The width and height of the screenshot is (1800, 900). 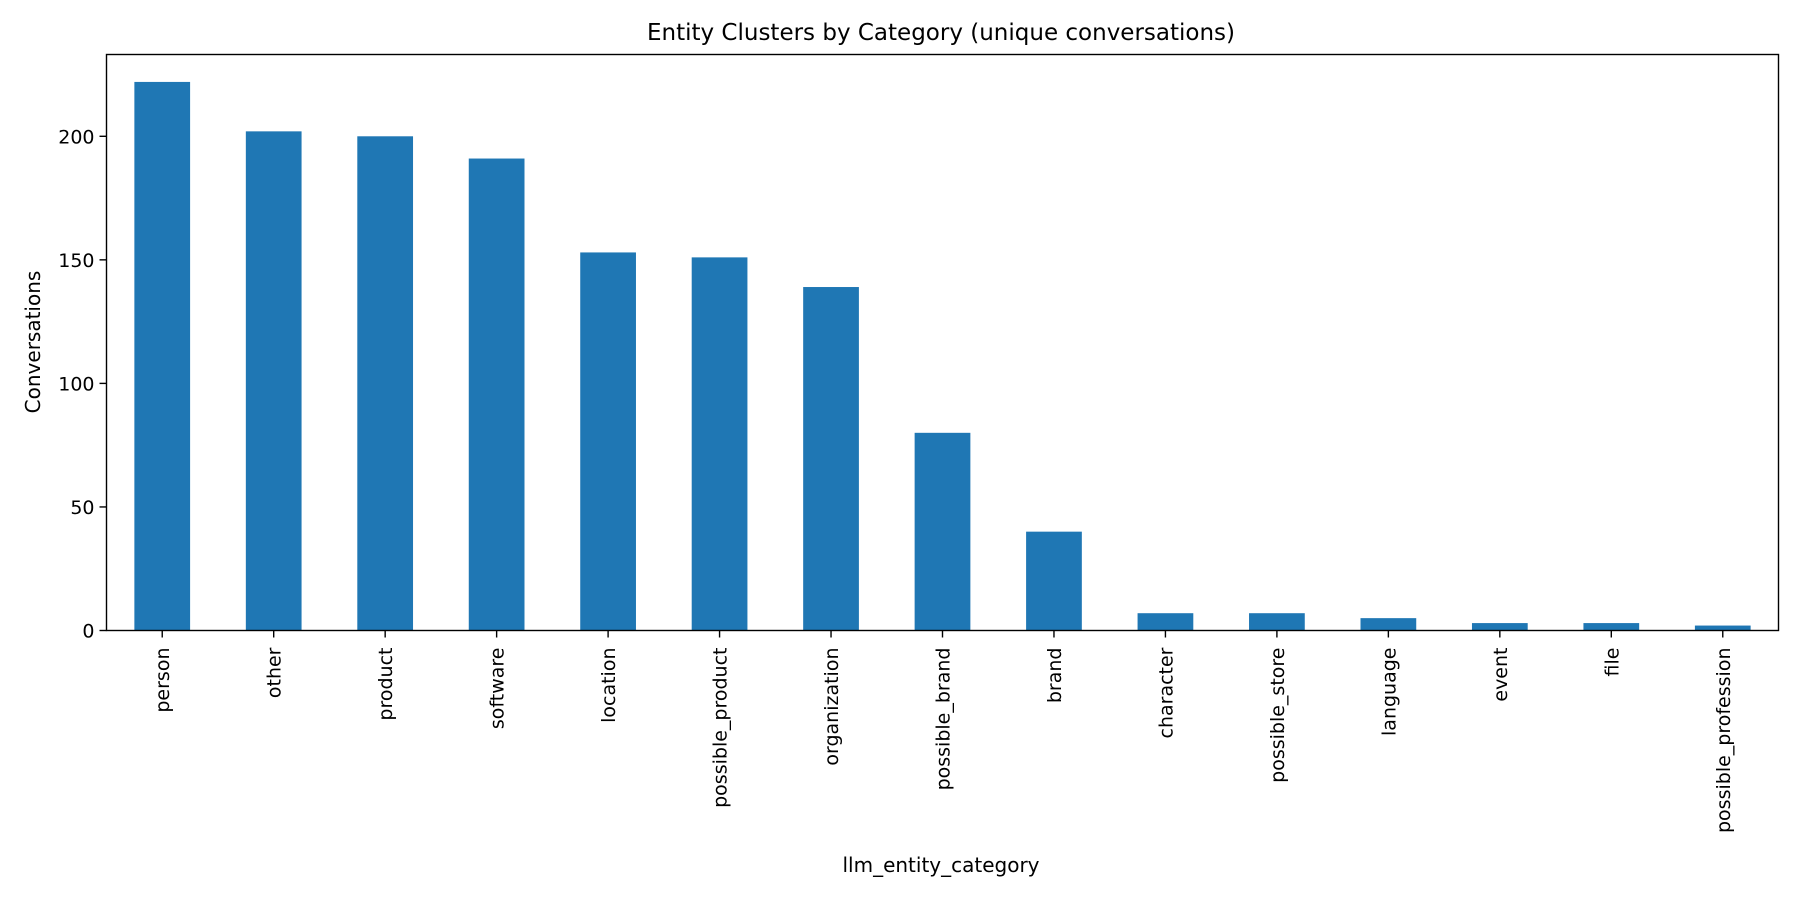 What do you see at coordinates (1611, 627) in the screenshot?
I see `bar-file` at bounding box center [1611, 627].